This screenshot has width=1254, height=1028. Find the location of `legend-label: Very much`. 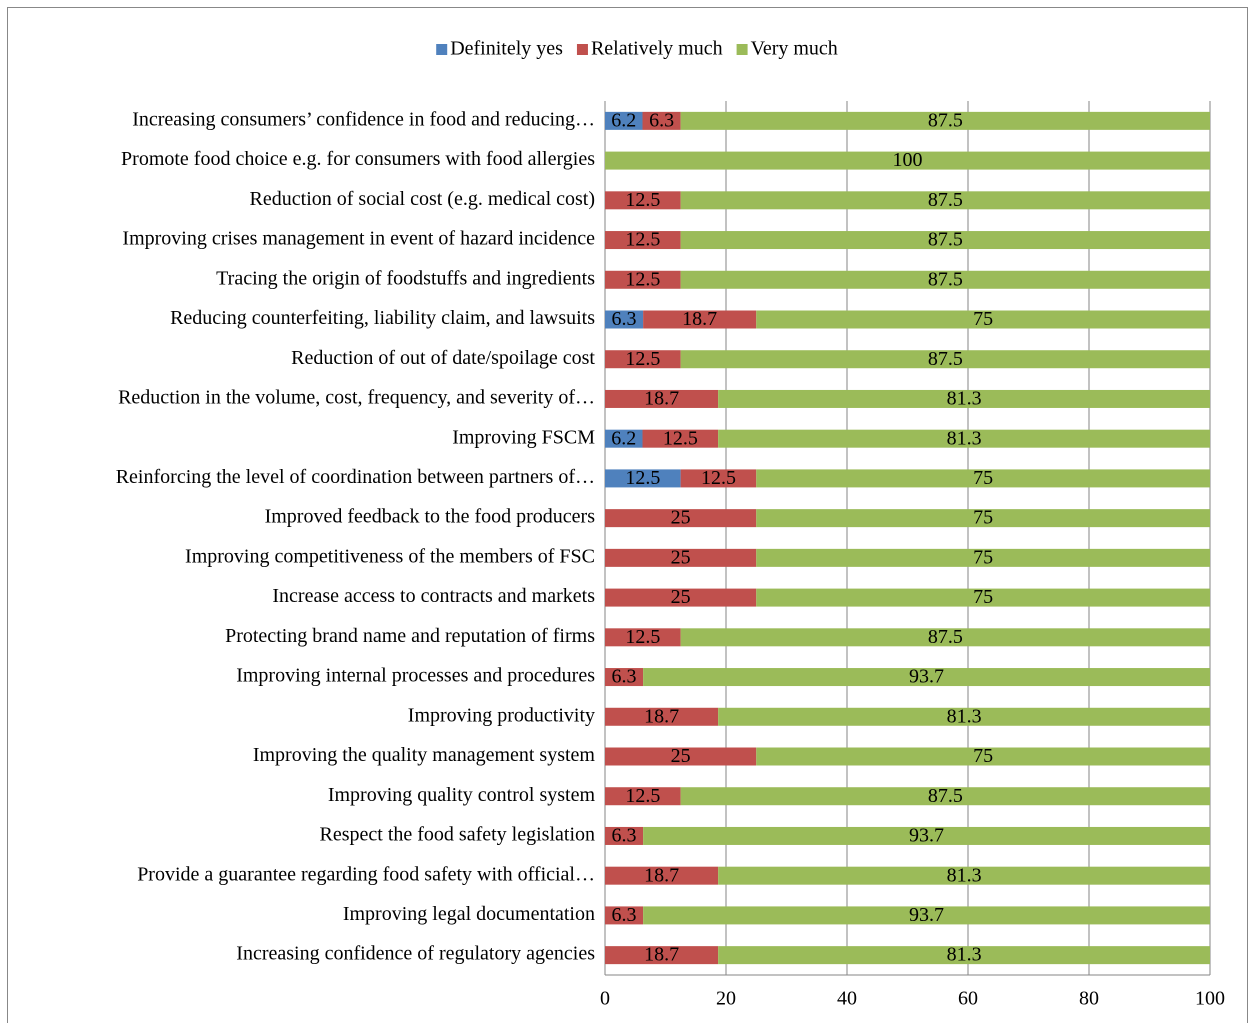

legend-label: Very much is located at coordinates (794, 49).